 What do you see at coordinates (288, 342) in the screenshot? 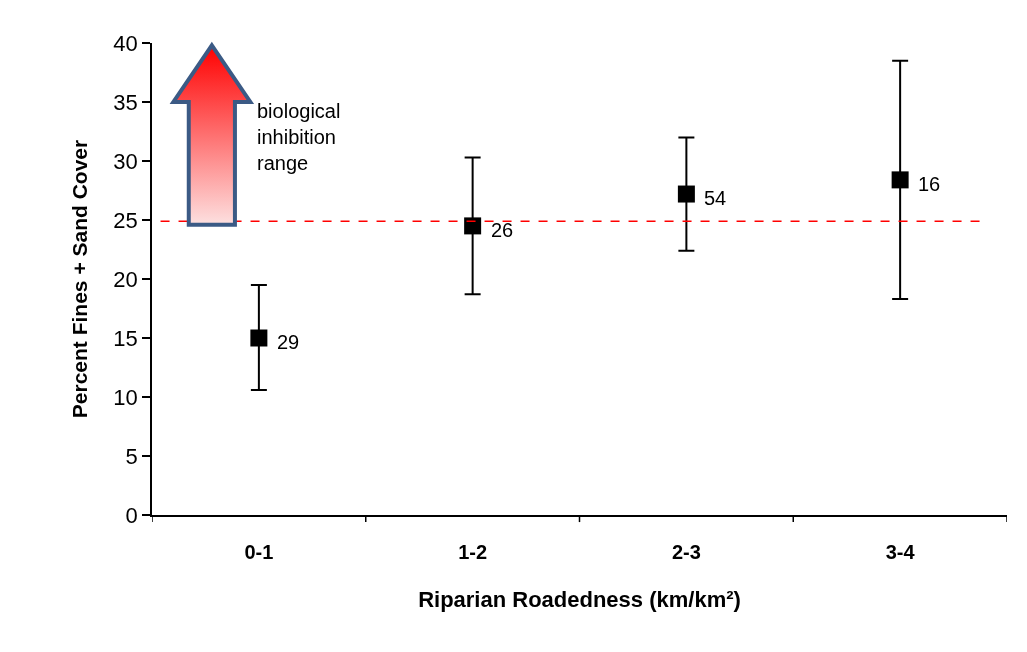
I see `annotation: 29` at bounding box center [288, 342].